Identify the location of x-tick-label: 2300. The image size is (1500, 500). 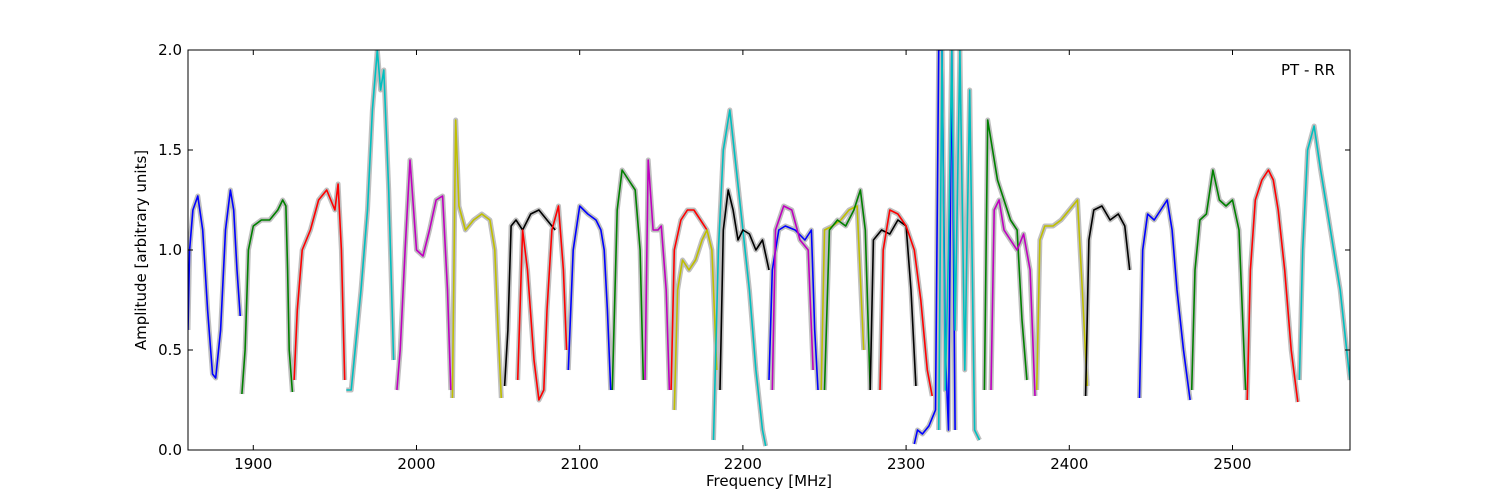
(906, 464).